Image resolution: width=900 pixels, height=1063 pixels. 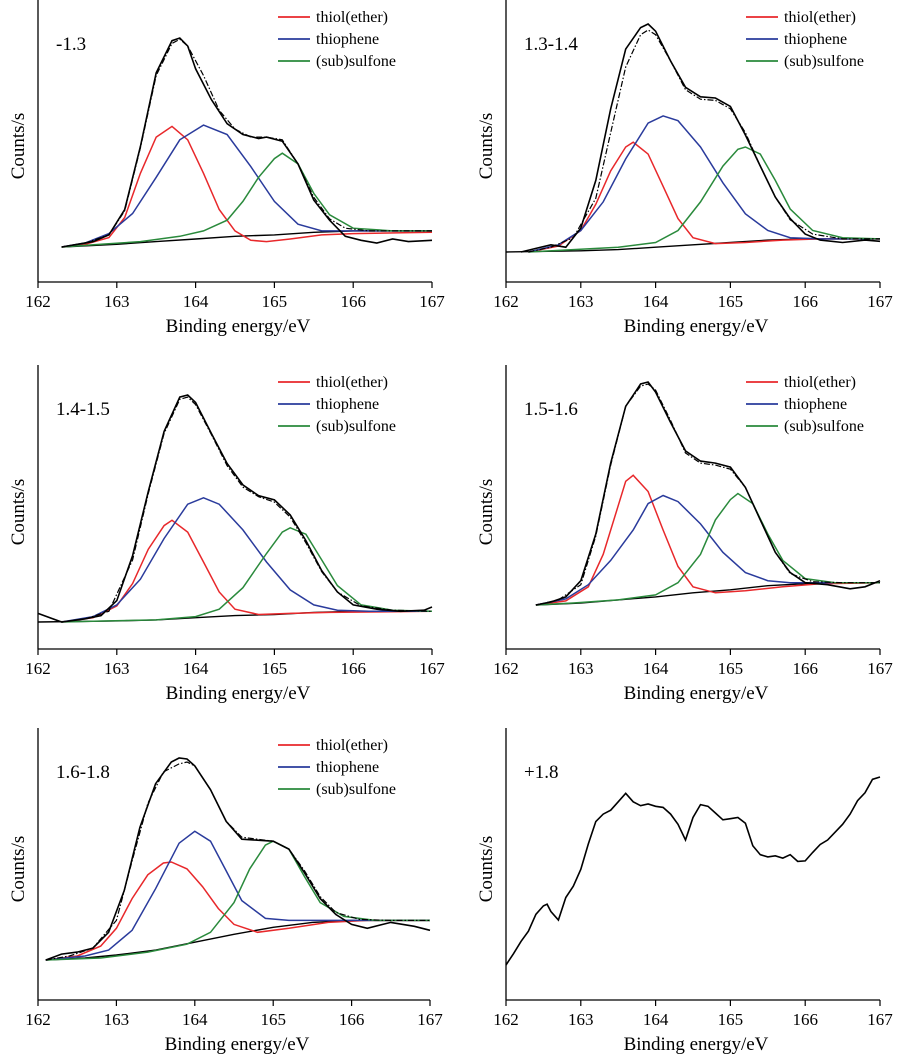 I want to click on panel-title: 1.4-1.5, so click(x=83, y=409).